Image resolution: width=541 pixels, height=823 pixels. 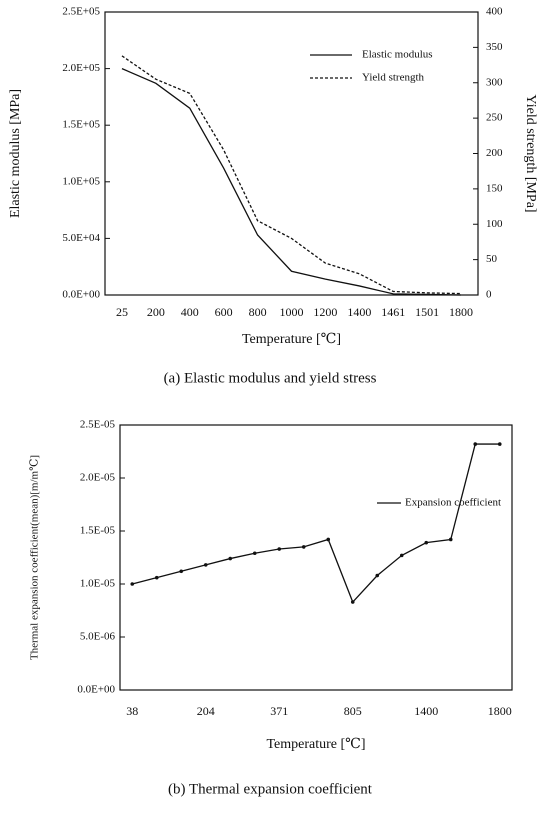 I want to click on y-tick-label: 2.0E-05, so click(x=98, y=478).